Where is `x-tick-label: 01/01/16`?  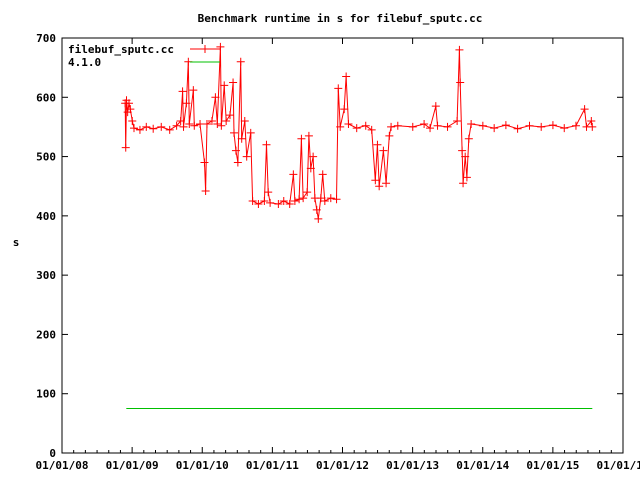 x-tick-label: 01/01/16 is located at coordinates (618, 465).